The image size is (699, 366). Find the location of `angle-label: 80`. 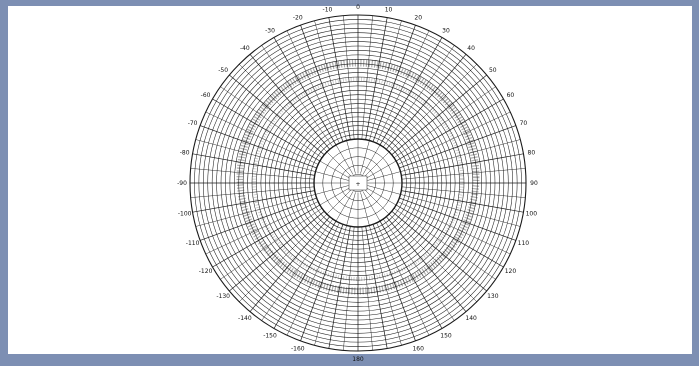

angle-label: 80 is located at coordinates (532, 152).